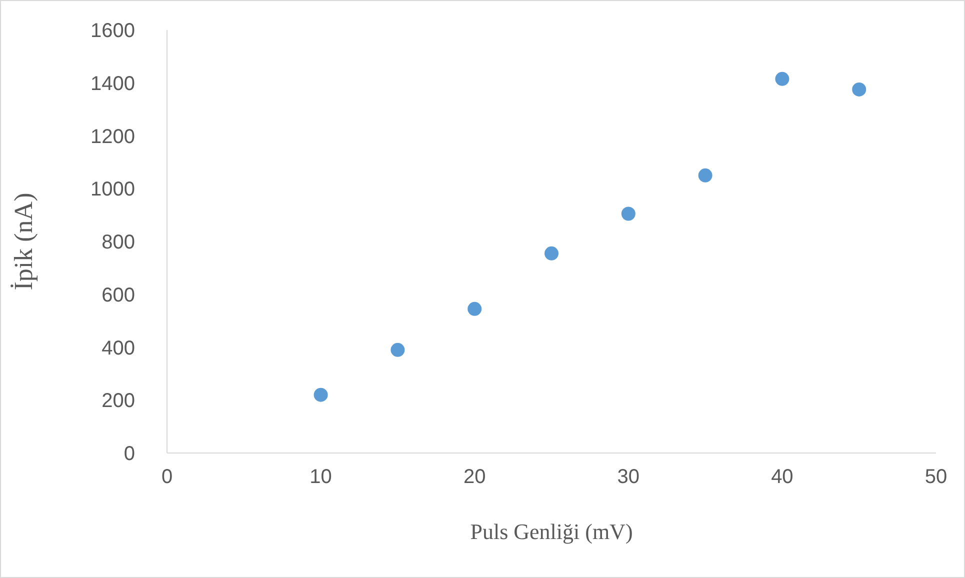 The width and height of the screenshot is (965, 578). What do you see at coordinates (112, 189) in the screenshot?
I see `y-tick-label: 1000` at bounding box center [112, 189].